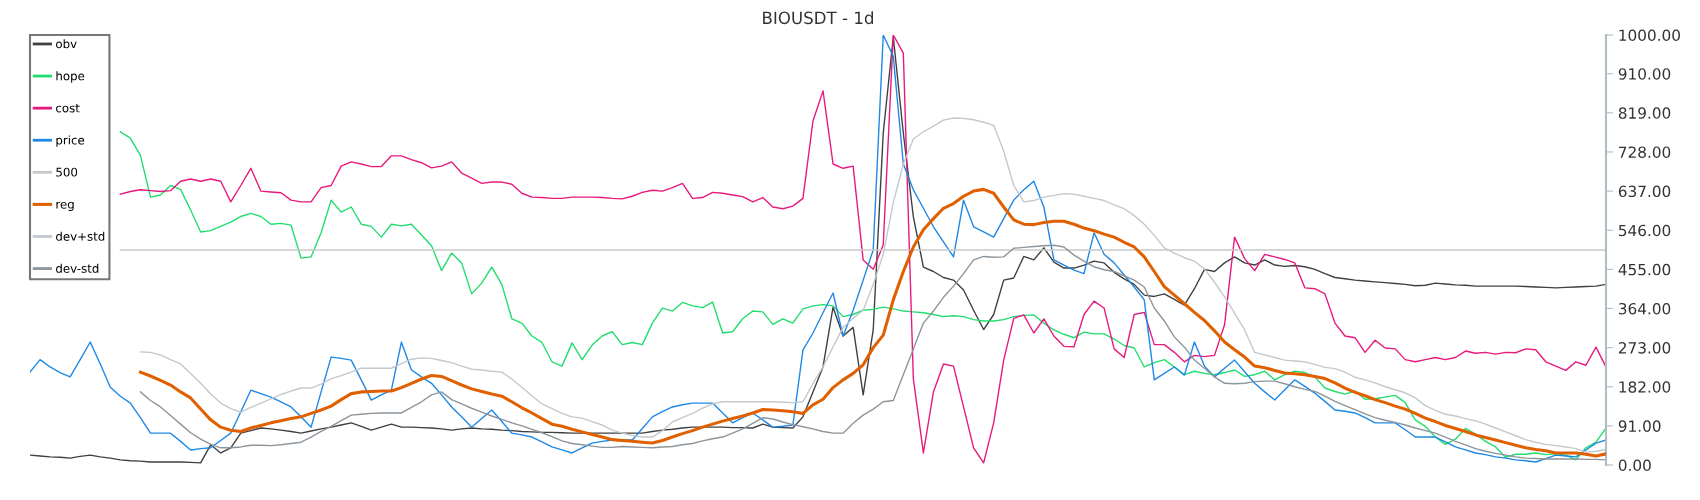 The width and height of the screenshot is (1700, 500). What do you see at coordinates (1639, 426) in the screenshot?
I see `y-tick-label: 91.00` at bounding box center [1639, 426].